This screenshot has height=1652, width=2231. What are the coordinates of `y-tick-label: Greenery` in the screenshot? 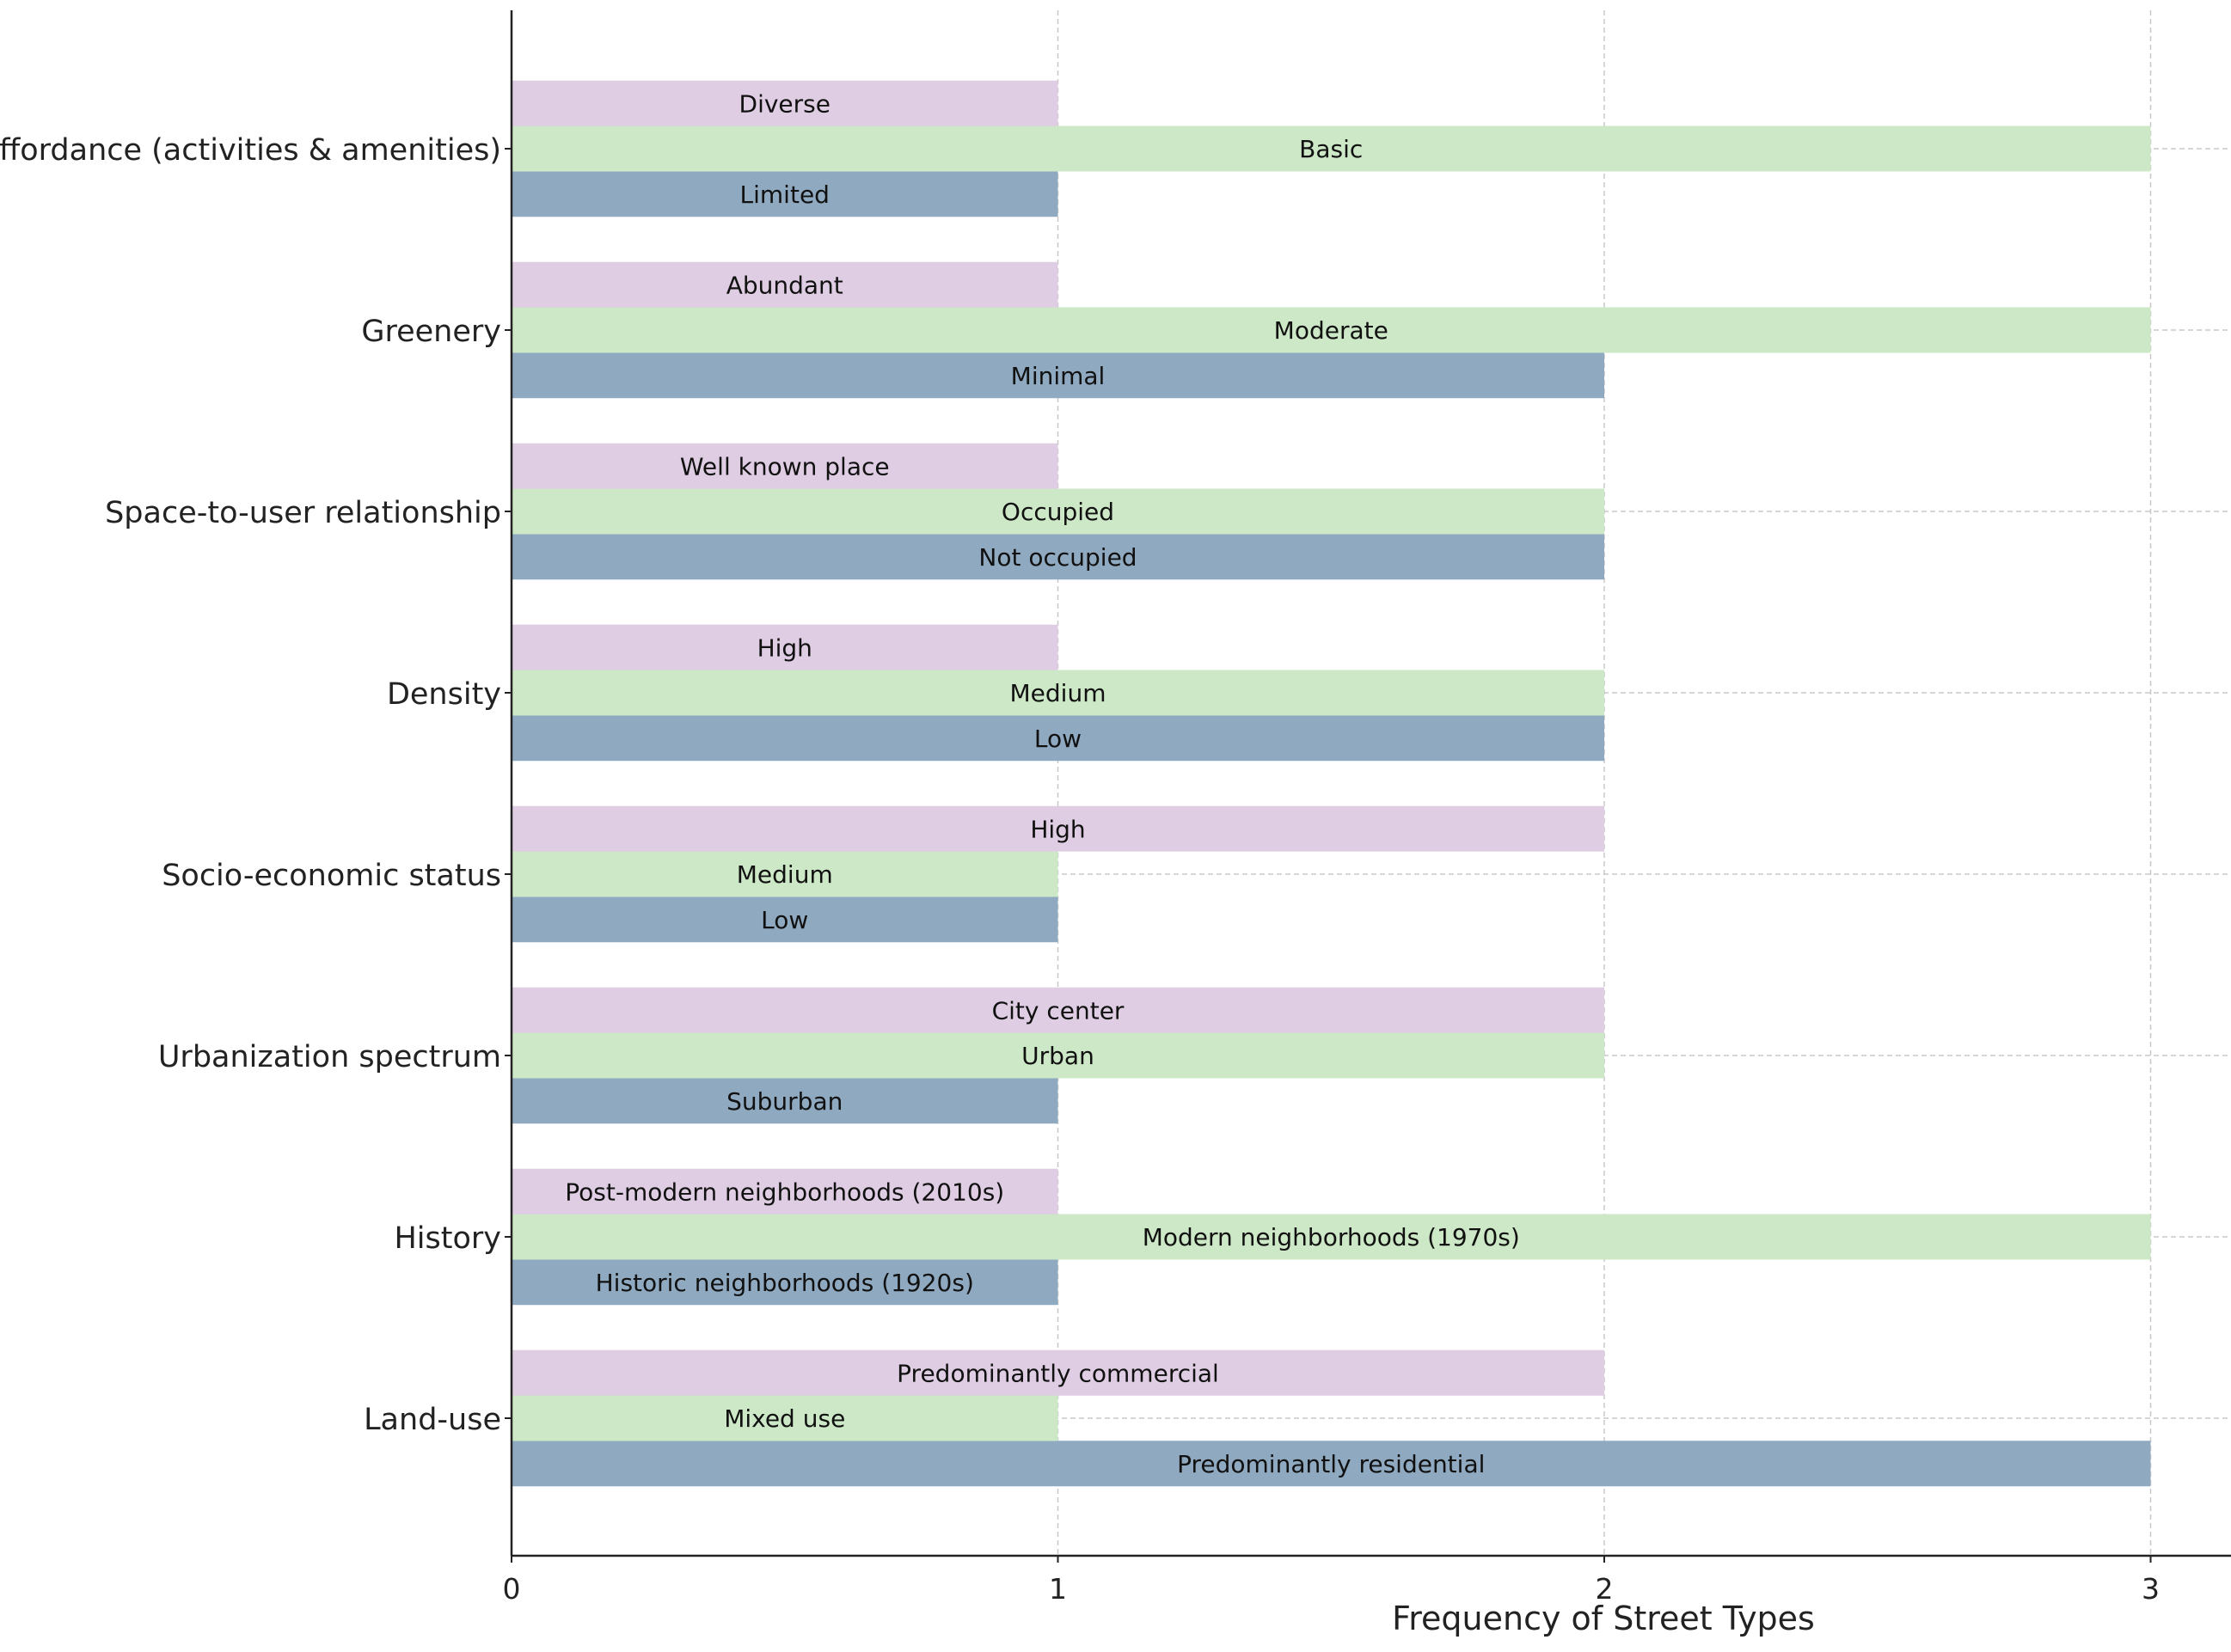 It's located at (431, 332).